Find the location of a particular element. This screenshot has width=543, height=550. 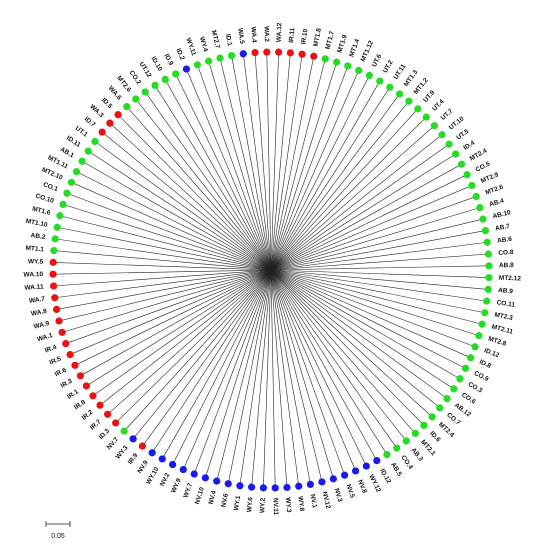

leaf-label: CO.2 is located at coordinates (135, 78).